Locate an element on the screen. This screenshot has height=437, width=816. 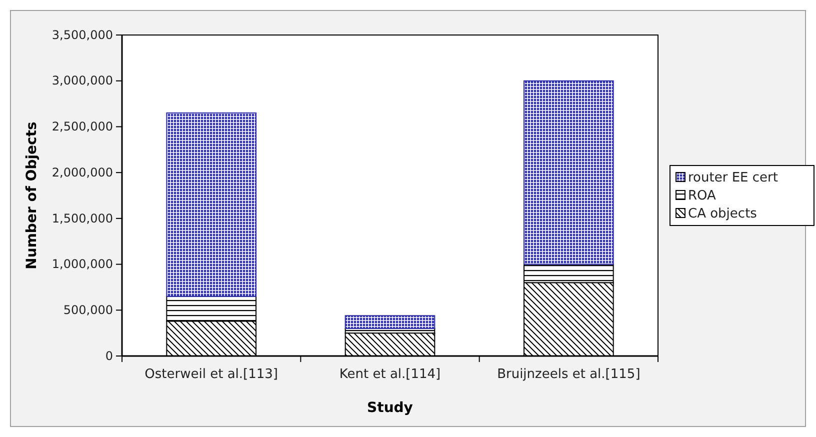
y-tick-label: 500,000 is located at coordinates (88, 309).